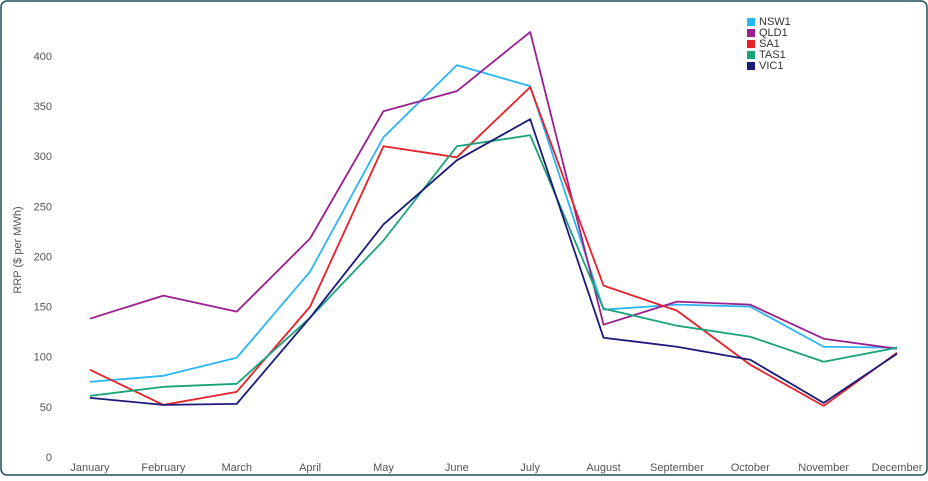 This screenshot has height=481, width=928. Describe the element at coordinates (750, 468) in the screenshot. I see `x-tick-label: October` at that location.